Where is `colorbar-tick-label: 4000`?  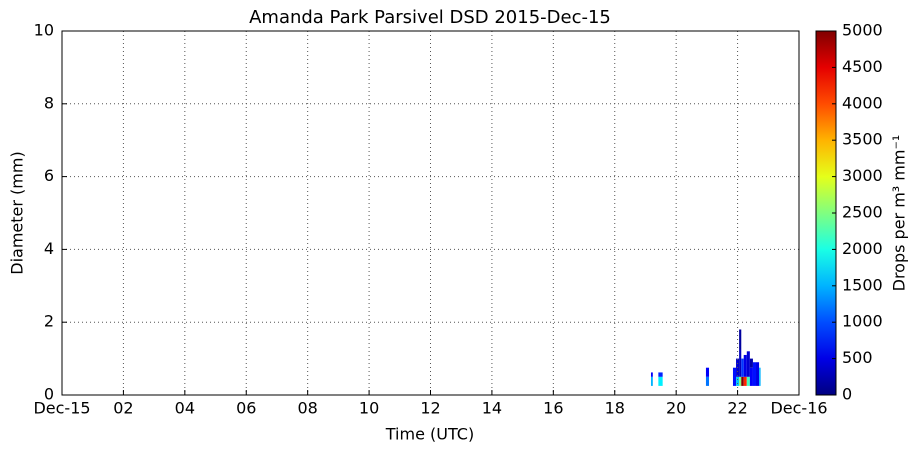 colorbar-tick-label: 4000 is located at coordinates (862, 102).